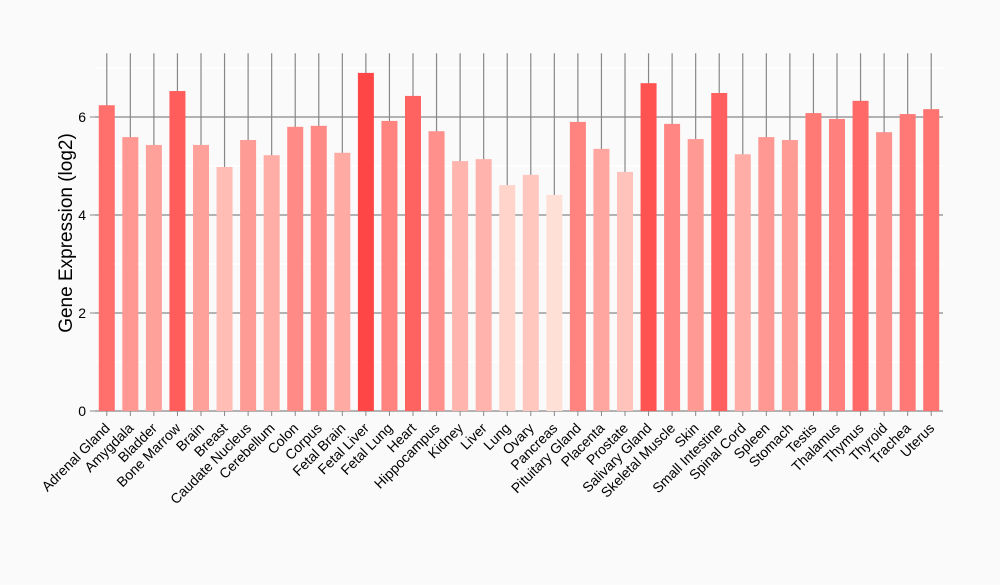  I want to click on bar-thyroid, so click(884, 271).